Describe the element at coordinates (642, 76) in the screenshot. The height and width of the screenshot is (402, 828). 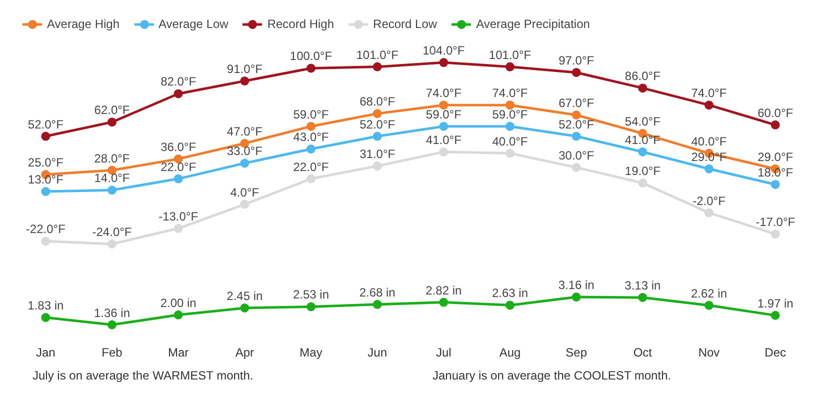
I see `data-label: 86.0°F` at that location.